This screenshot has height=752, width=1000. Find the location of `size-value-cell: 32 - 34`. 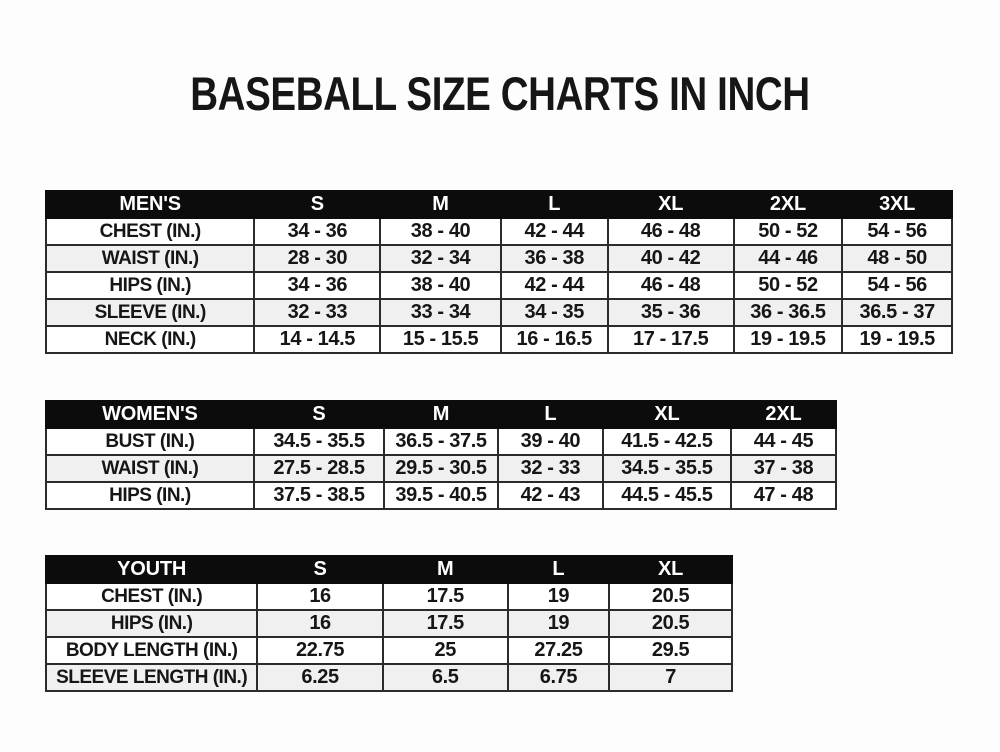

size-value-cell: 32 - 34 is located at coordinates (440, 258).